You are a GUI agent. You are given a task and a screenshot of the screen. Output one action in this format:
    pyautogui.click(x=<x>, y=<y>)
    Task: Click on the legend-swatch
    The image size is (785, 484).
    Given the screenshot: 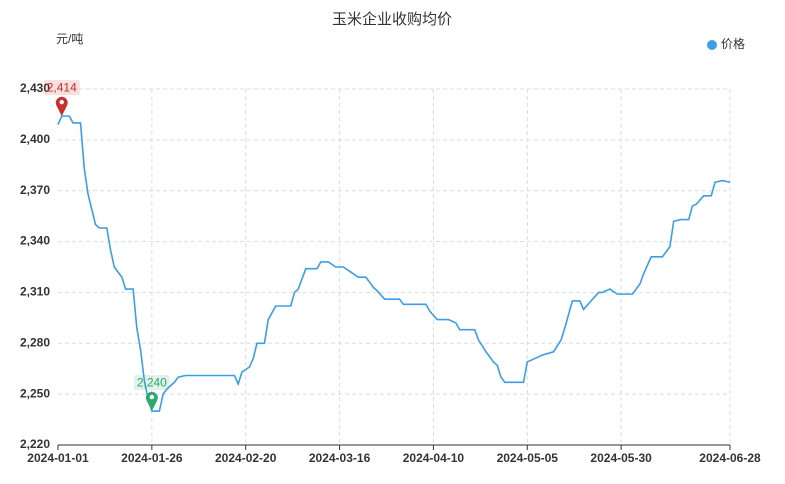 What is the action you would take?
    pyautogui.click(x=712, y=45)
    